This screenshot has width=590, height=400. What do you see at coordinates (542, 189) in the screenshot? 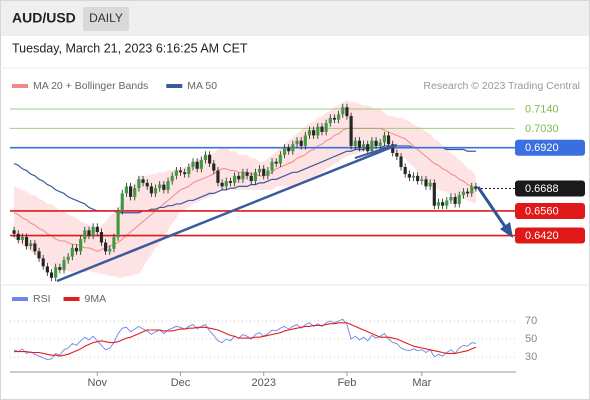
I see `level-label: 0.6688` at bounding box center [542, 189].